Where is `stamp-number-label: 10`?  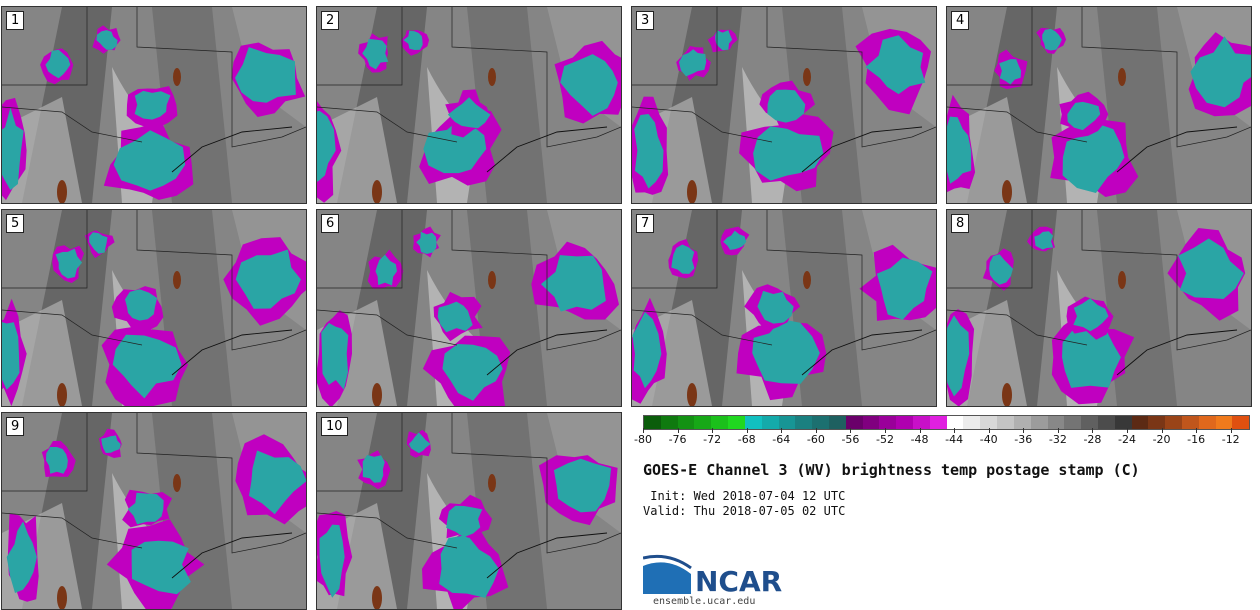
stamp-number-label: 10 is located at coordinates (334, 426).